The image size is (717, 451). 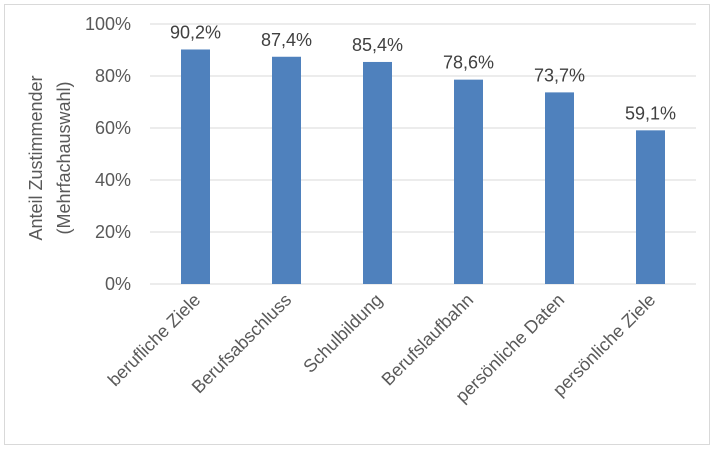 I want to click on data-label: 78,6%, so click(x=468, y=63).